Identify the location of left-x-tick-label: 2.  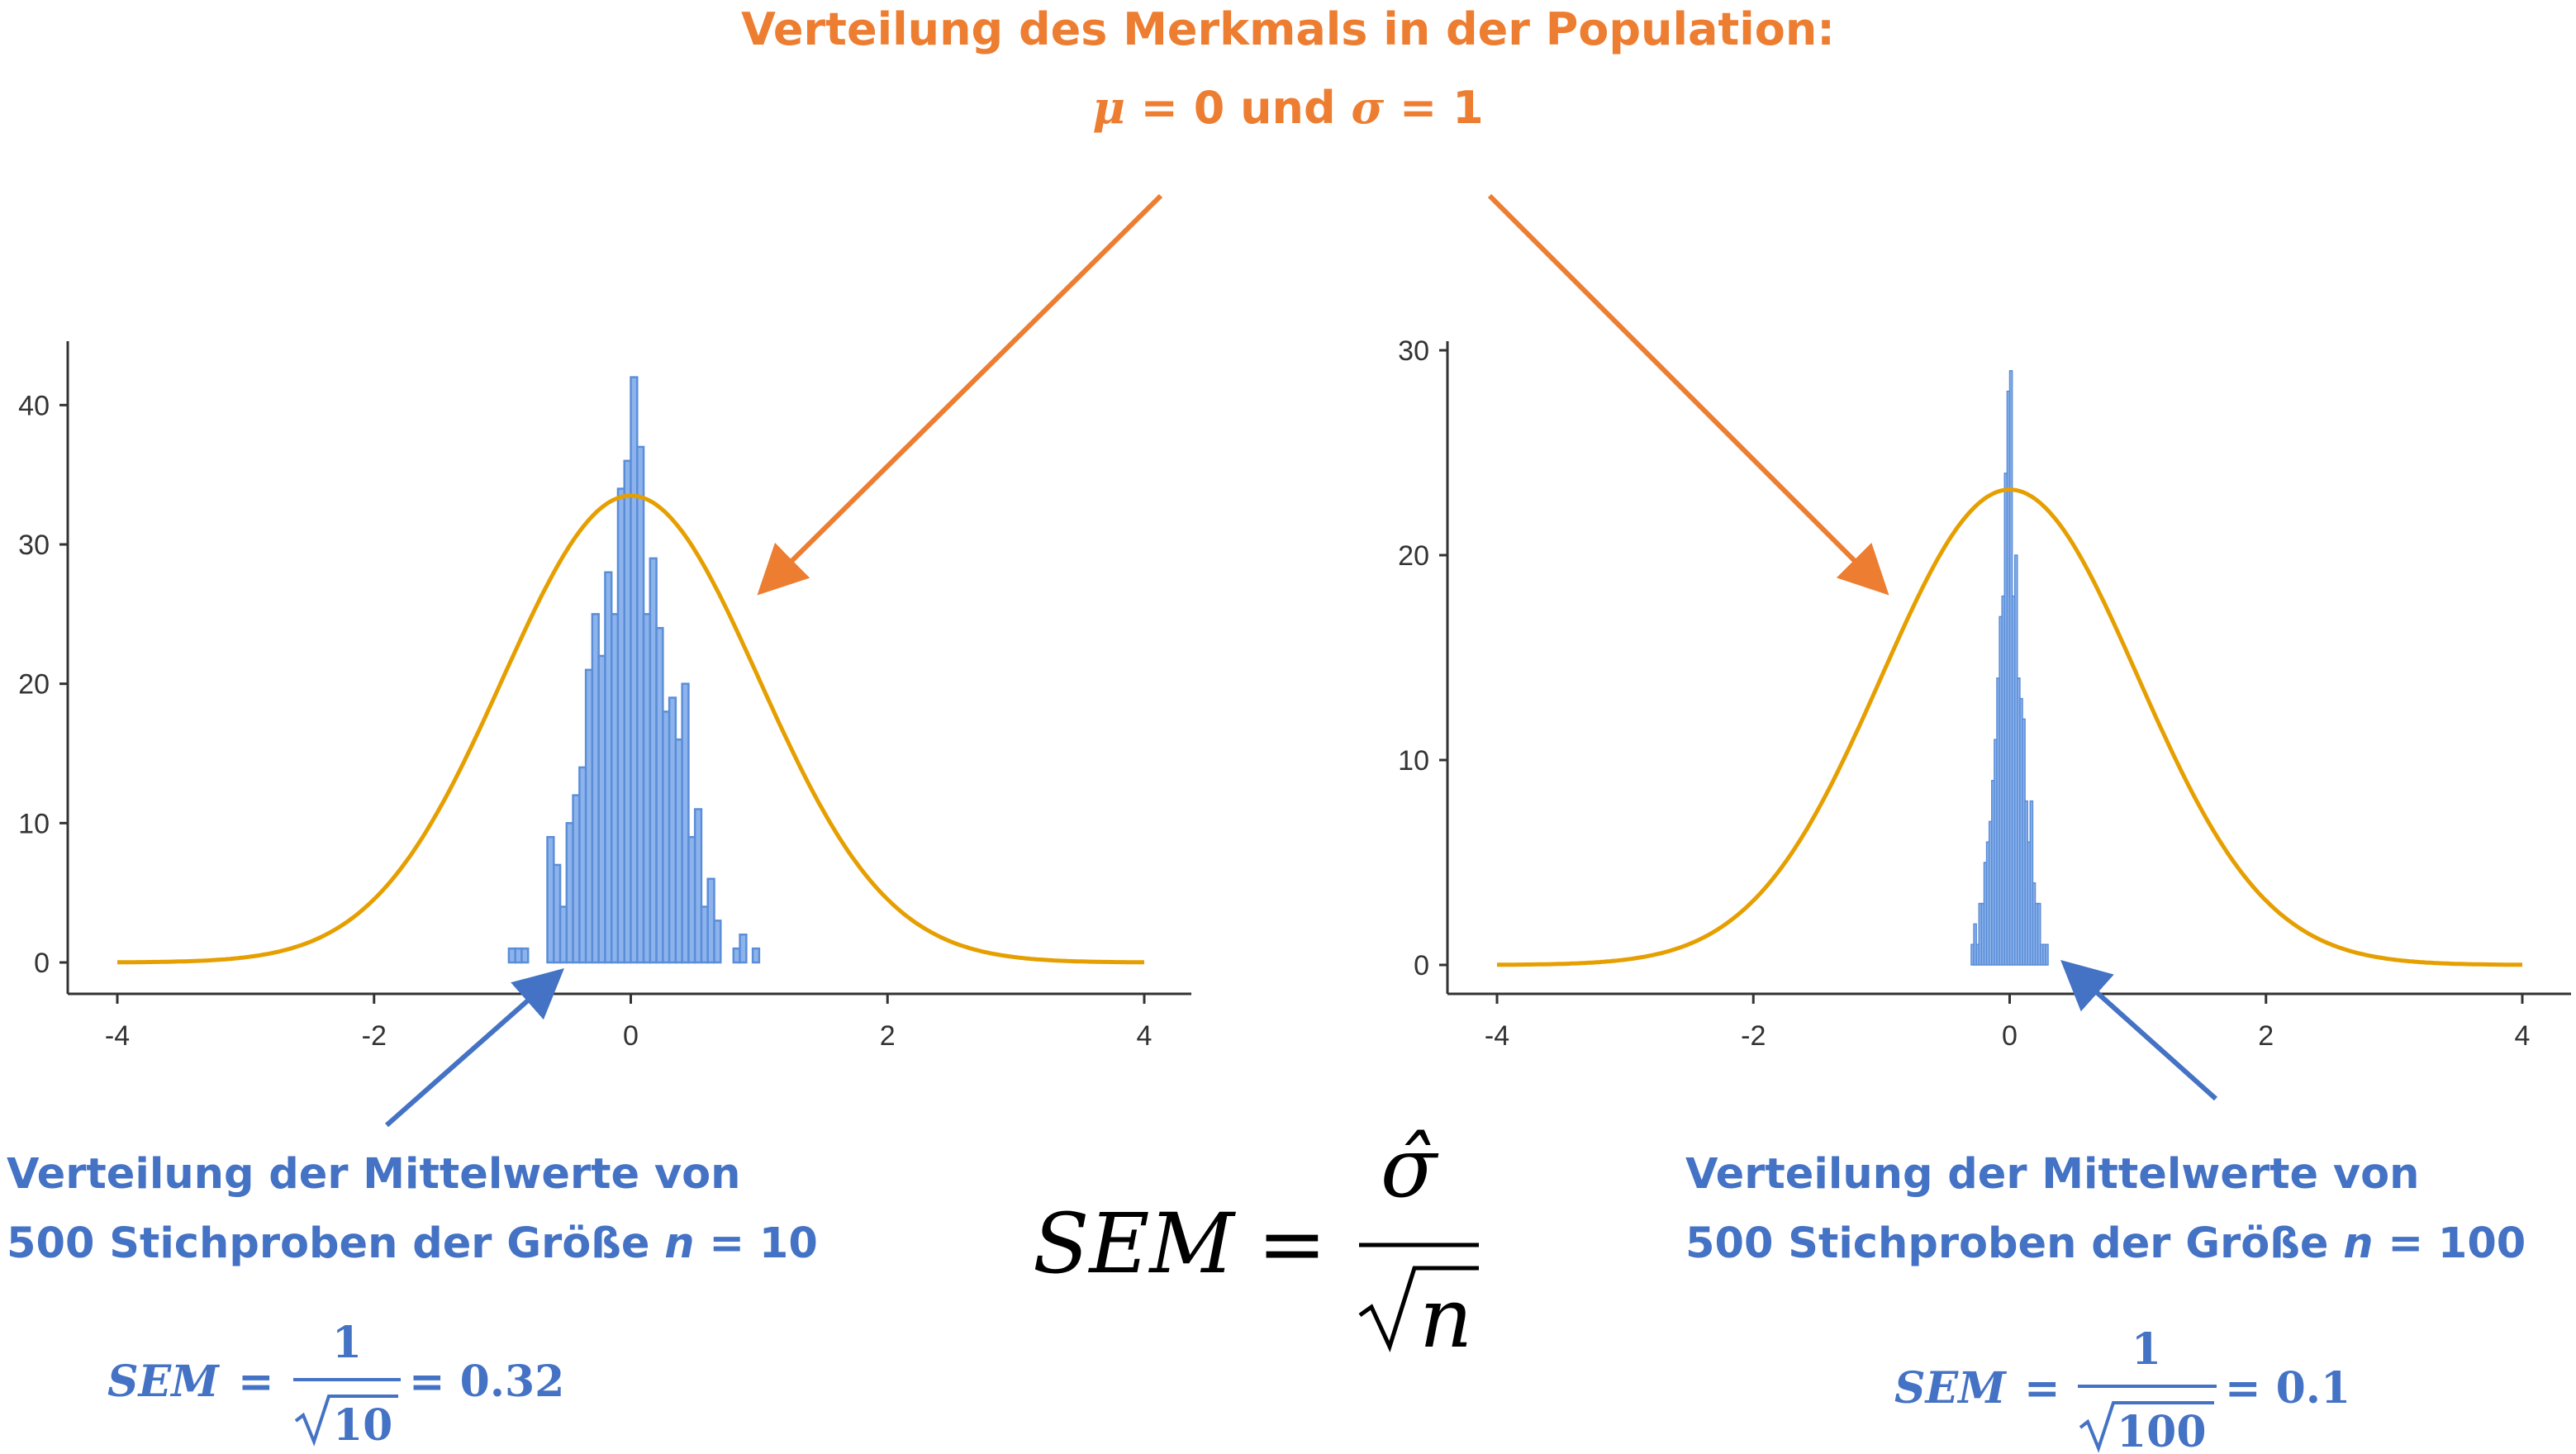
(888, 1036).